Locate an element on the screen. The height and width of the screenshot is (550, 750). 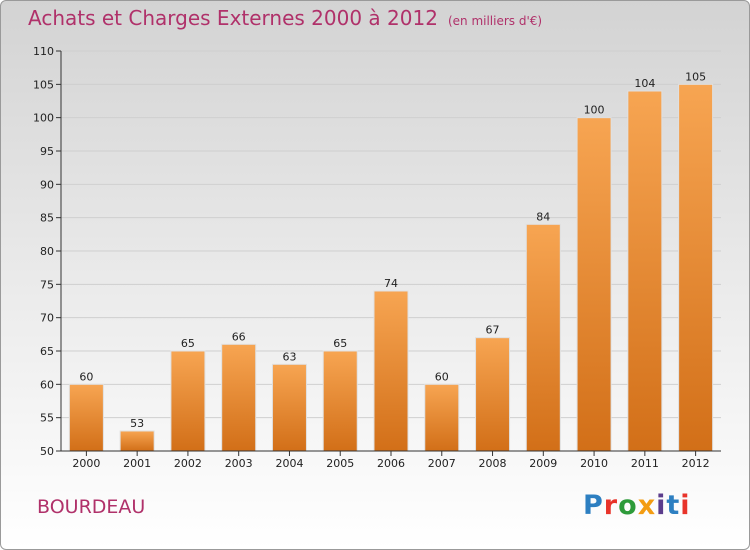
x-tick-label: 2005 is located at coordinates (340, 463).